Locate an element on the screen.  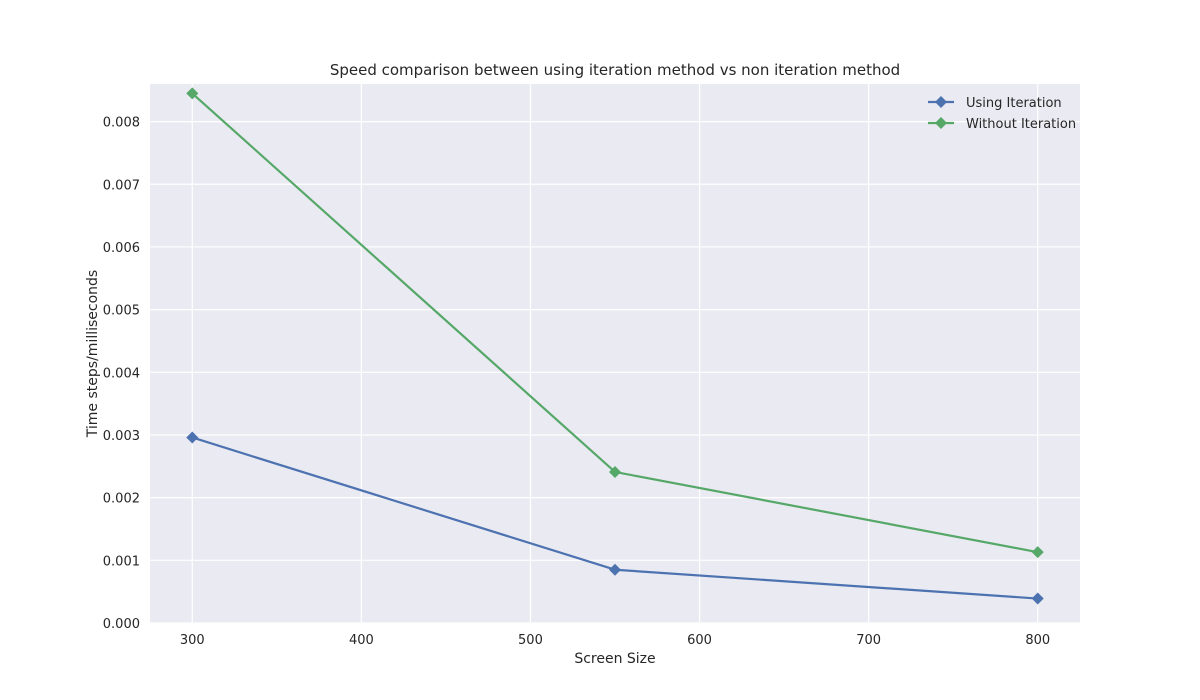
legend-label: Using Iteration is located at coordinates (1014, 103).